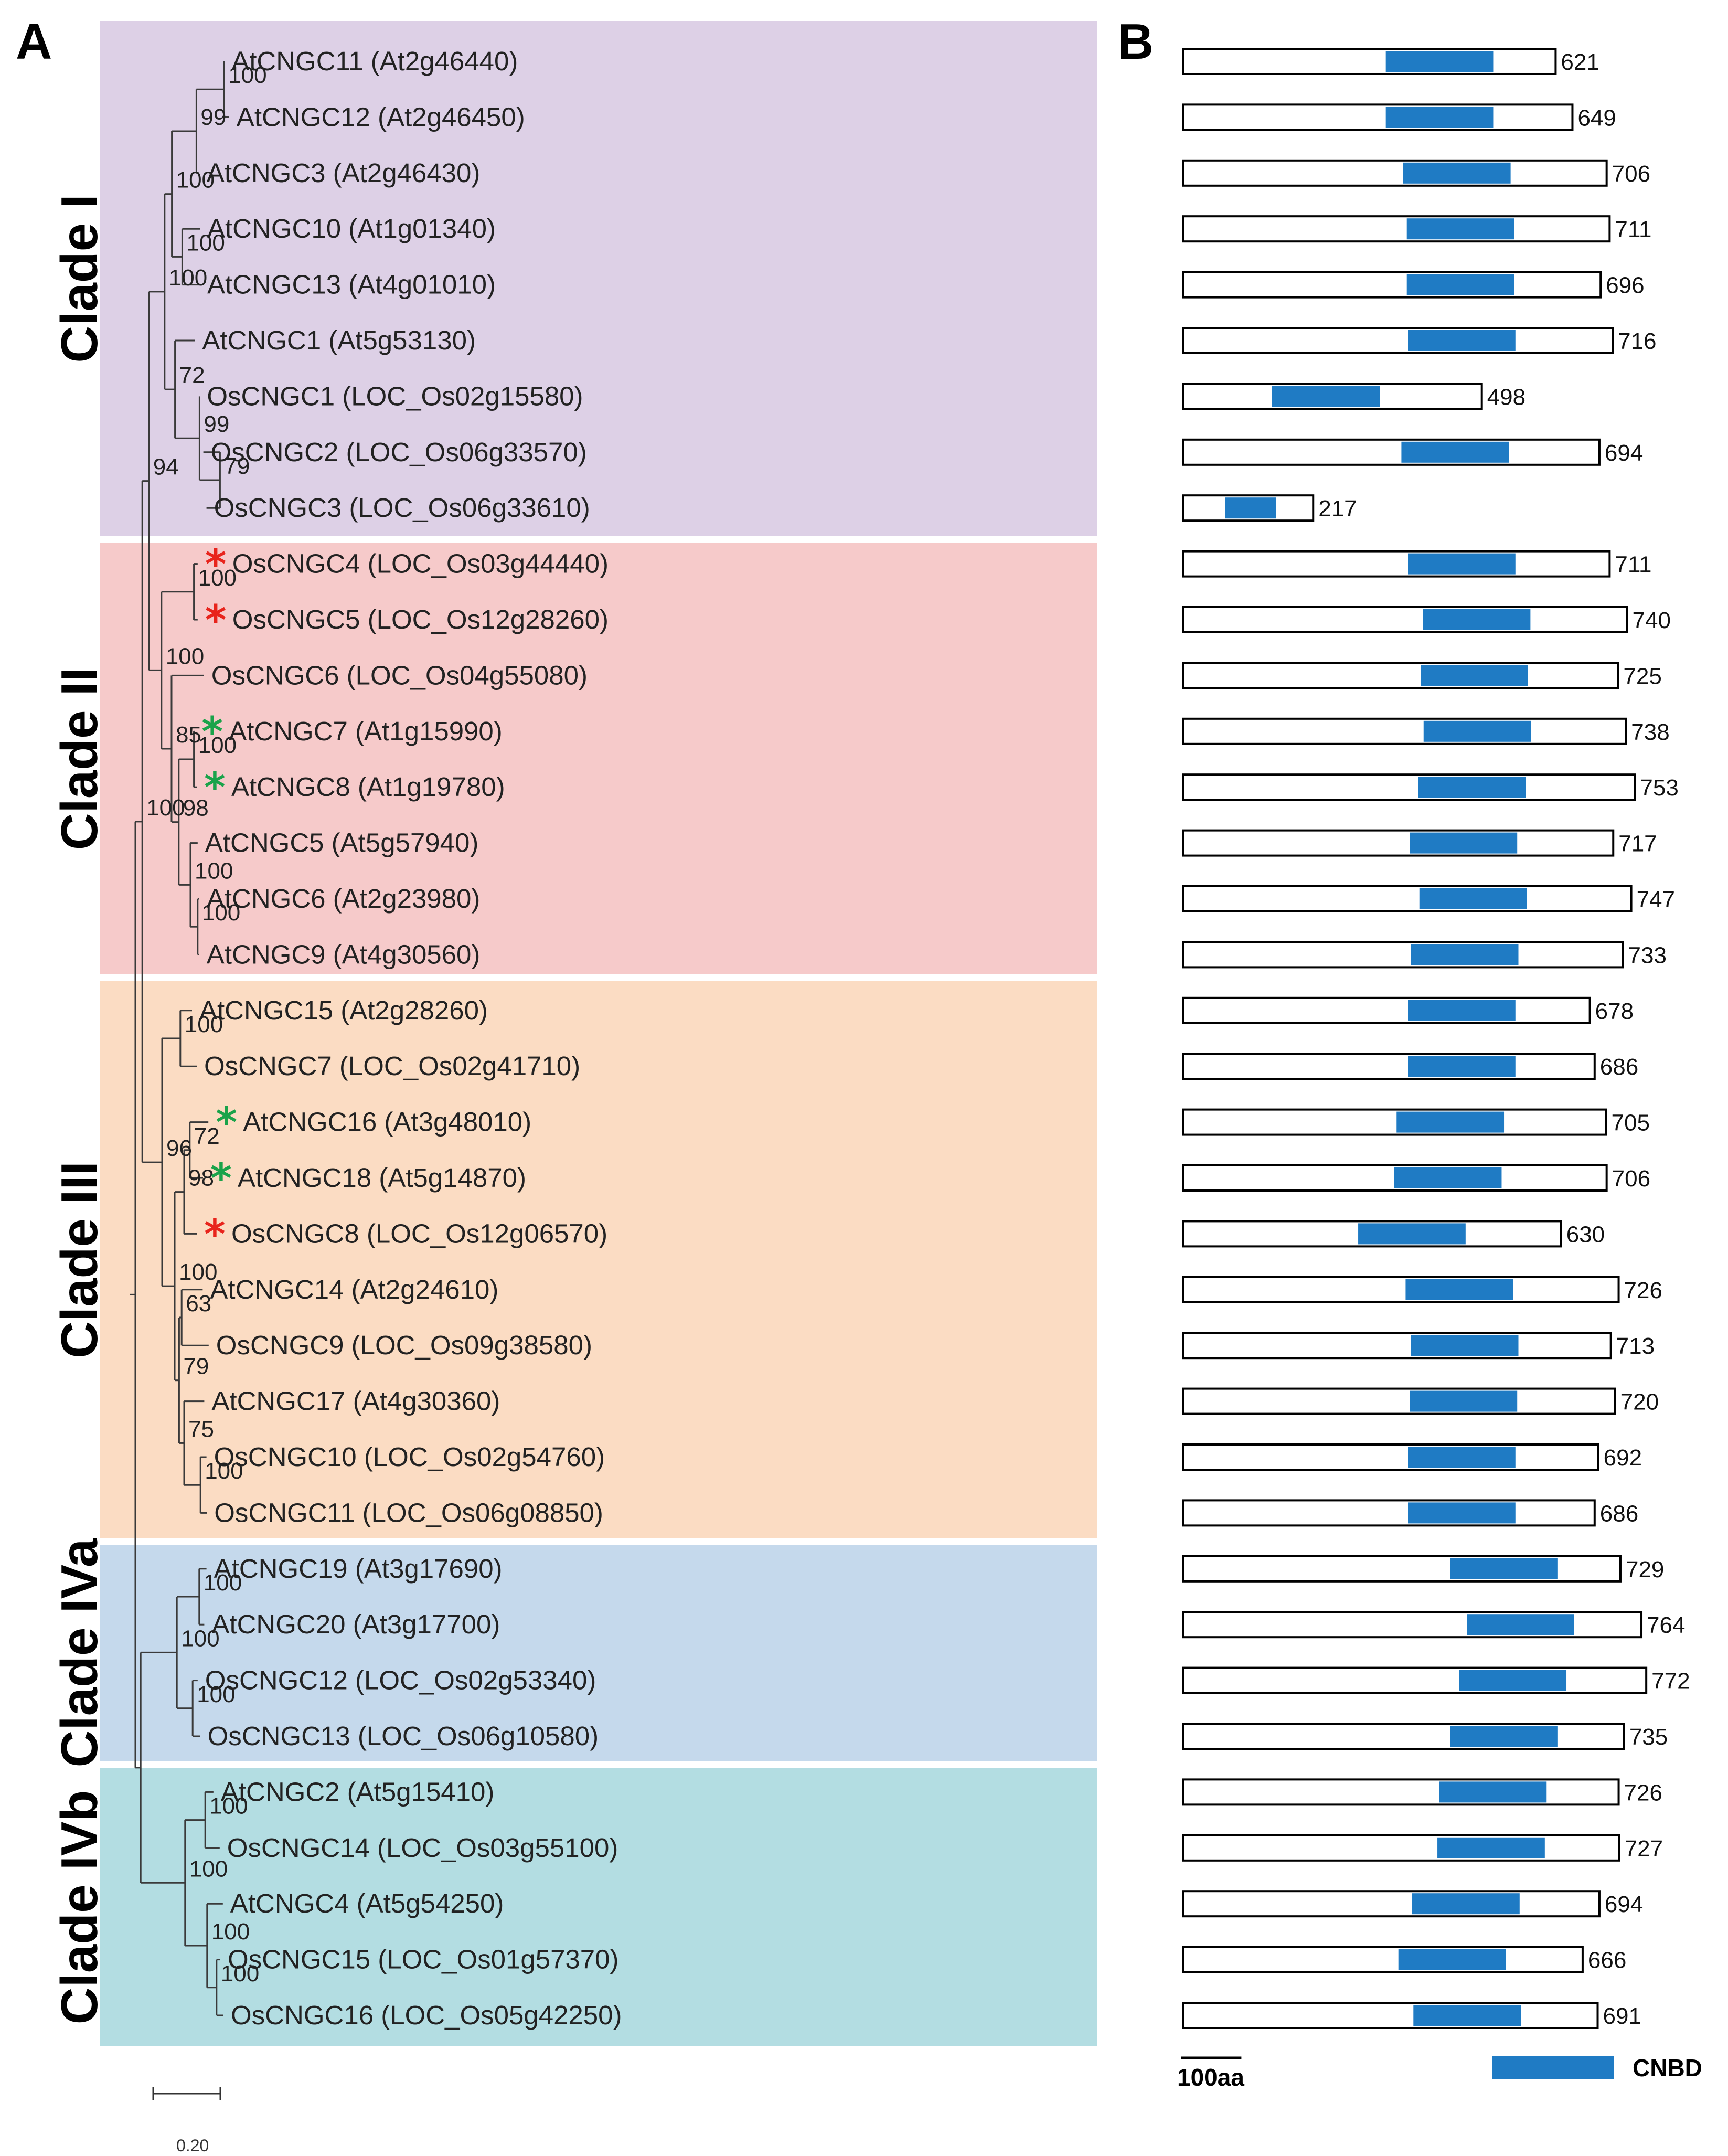 This screenshot has width=1728, height=2156. What do you see at coordinates (186, 2121) in the screenshot?
I see `tree-scale-bar: 0.20` at bounding box center [186, 2121].